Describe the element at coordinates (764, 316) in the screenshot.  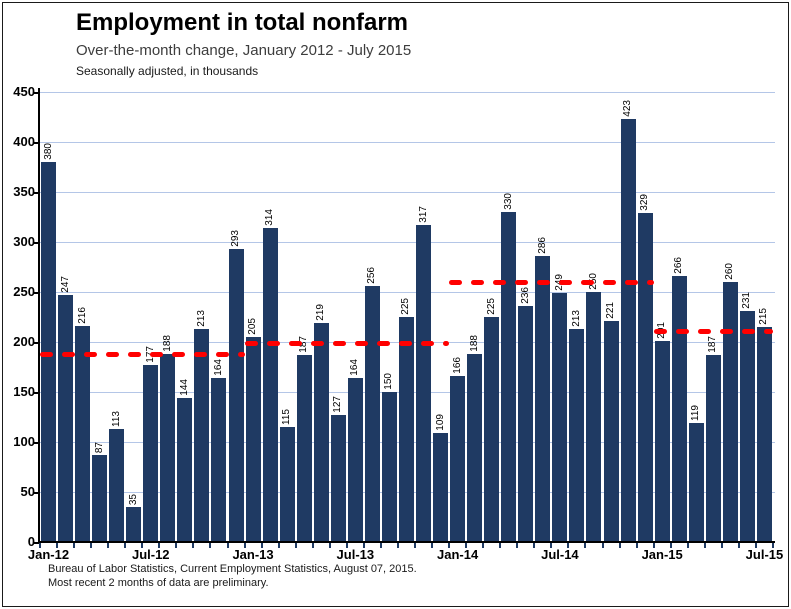
I see `bar-value-label: 215` at that location.